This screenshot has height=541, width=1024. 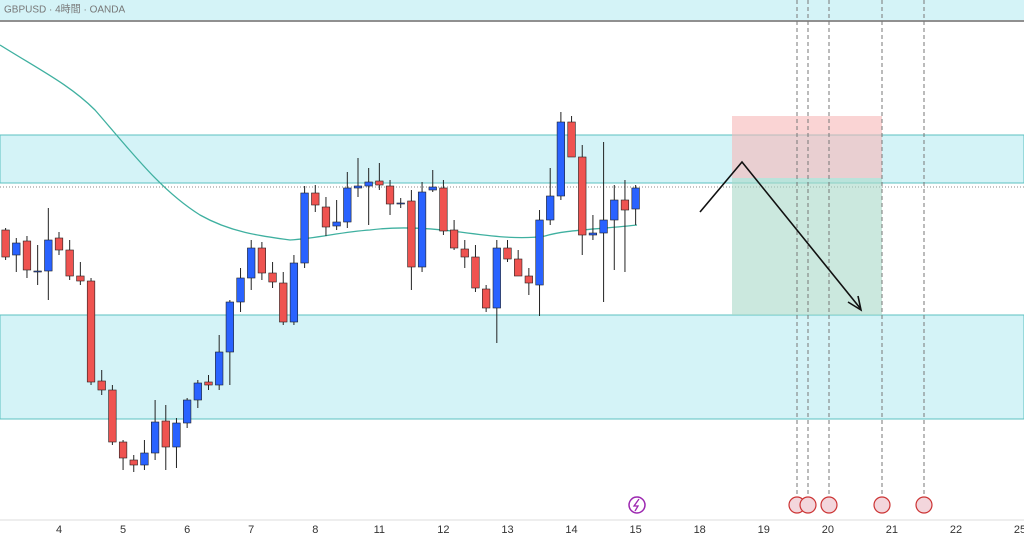 What do you see at coordinates (636, 530) in the screenshot?
I see `x-tick-label: 15` at bounding box center [636, 530].